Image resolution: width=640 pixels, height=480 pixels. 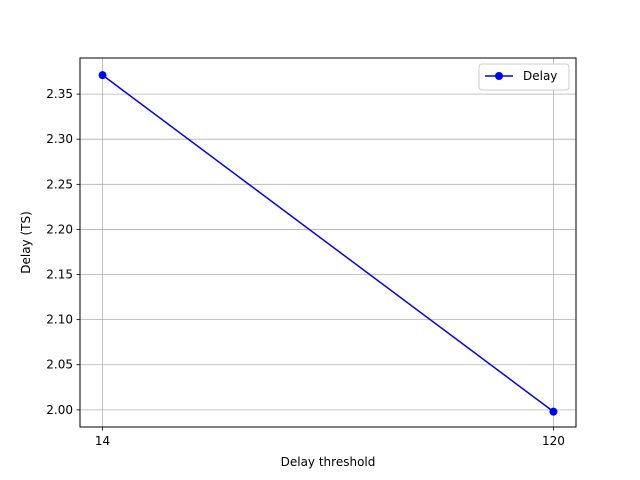 I want to click on y-tick-label: 2.15, so click(x=59, y=275).